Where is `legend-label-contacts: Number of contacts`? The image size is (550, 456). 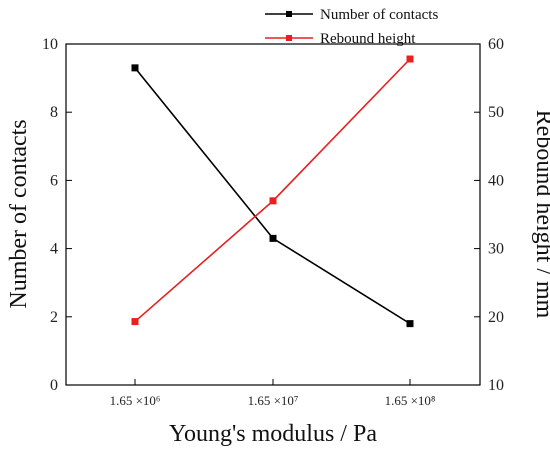
legend-label-contacts: Number of contacts is located at coordinates (379, 15).